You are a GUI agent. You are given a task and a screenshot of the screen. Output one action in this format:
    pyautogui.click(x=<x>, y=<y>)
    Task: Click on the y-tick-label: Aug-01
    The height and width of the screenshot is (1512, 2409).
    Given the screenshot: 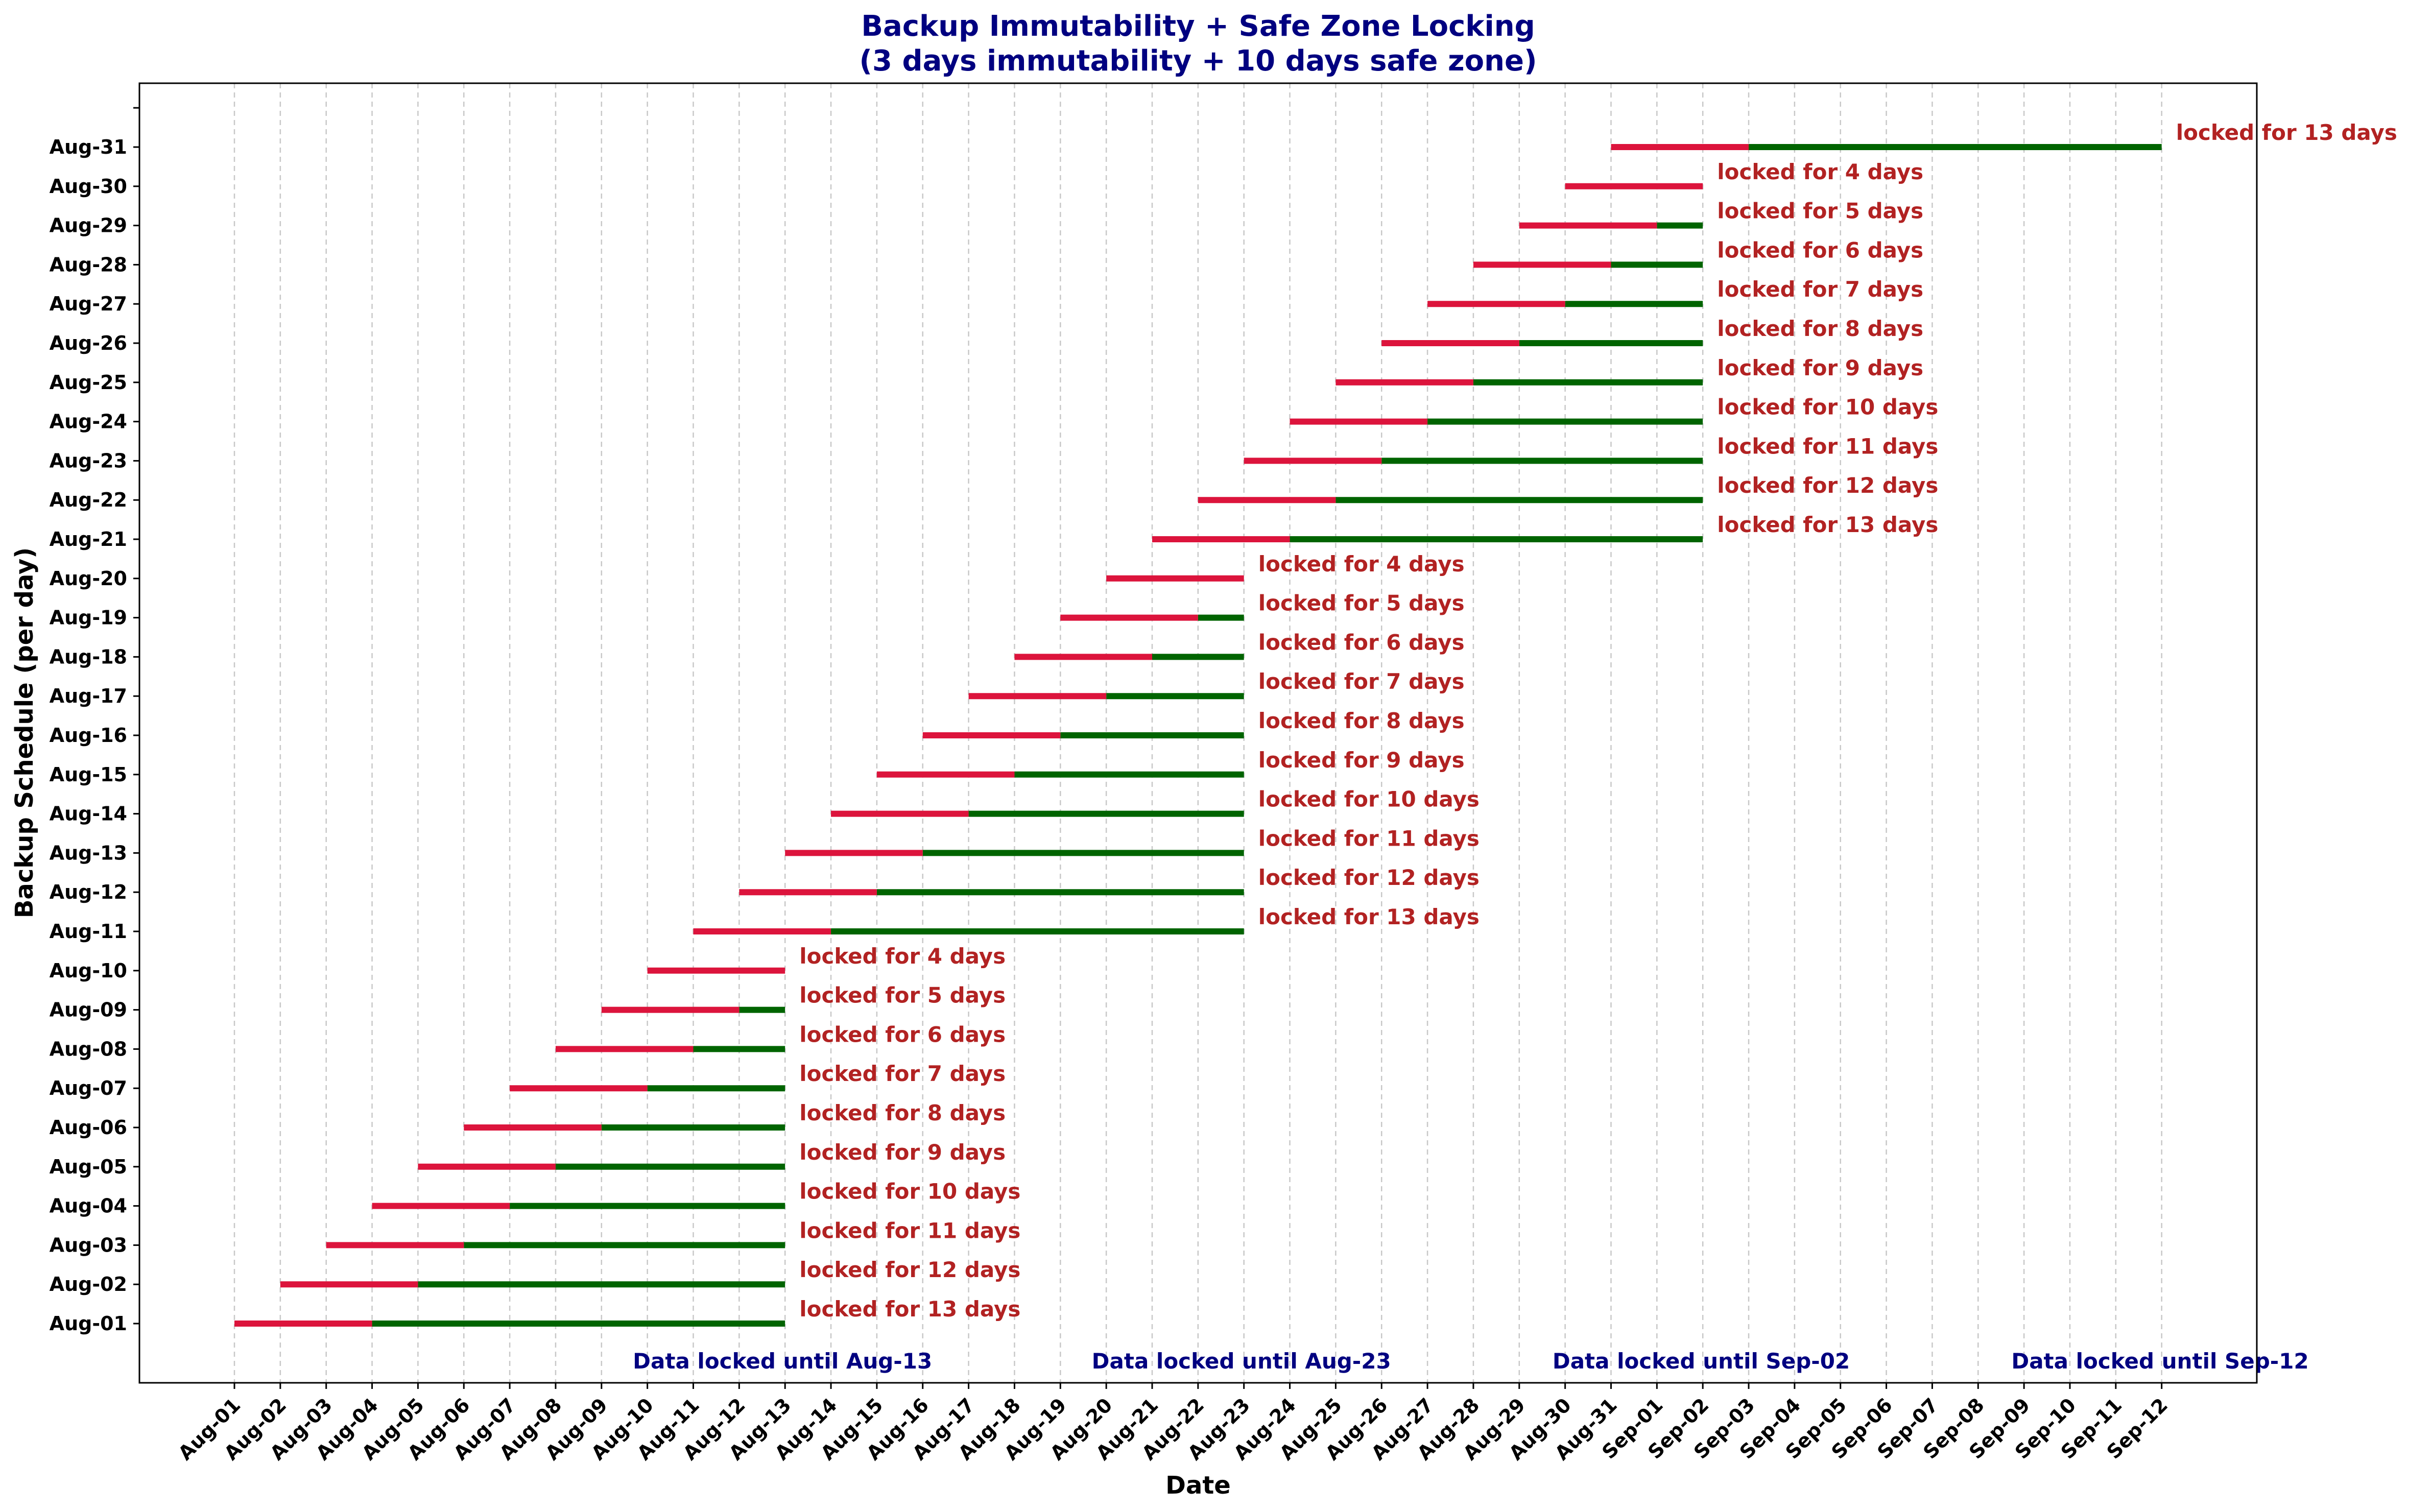 What is the action you would take?
    pyautogui.click(x=88, y=1323)
    